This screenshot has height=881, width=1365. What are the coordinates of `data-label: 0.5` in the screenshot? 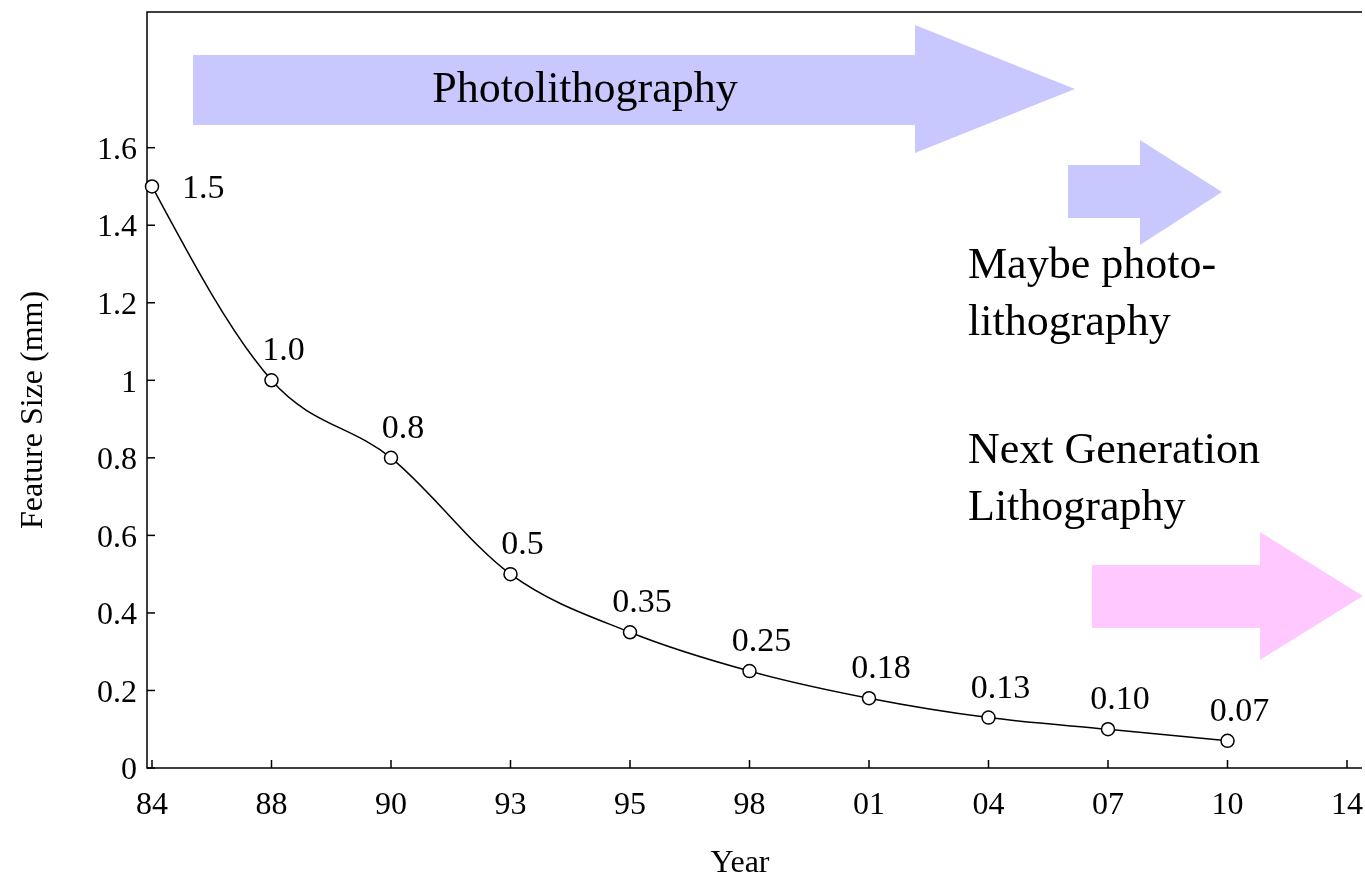 It's located at (522, 543).